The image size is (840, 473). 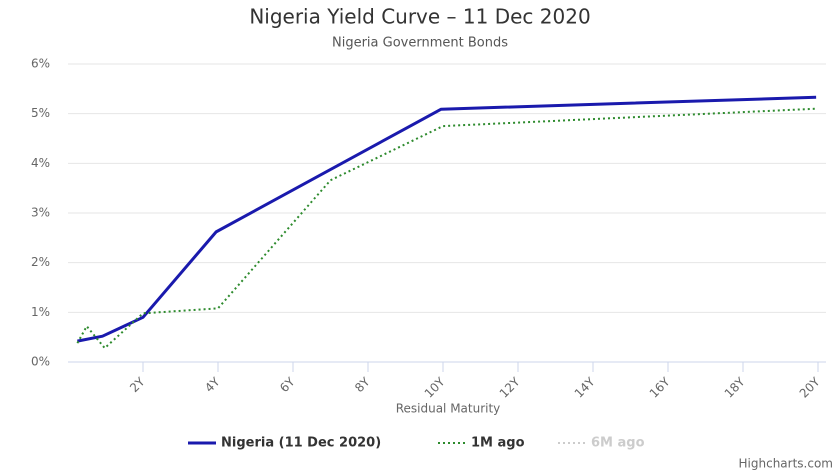 What do you see at coordinates (585, 387) in the screenshot?
I see `x-tick-label: 14Y` at bounding box center [585, 387].